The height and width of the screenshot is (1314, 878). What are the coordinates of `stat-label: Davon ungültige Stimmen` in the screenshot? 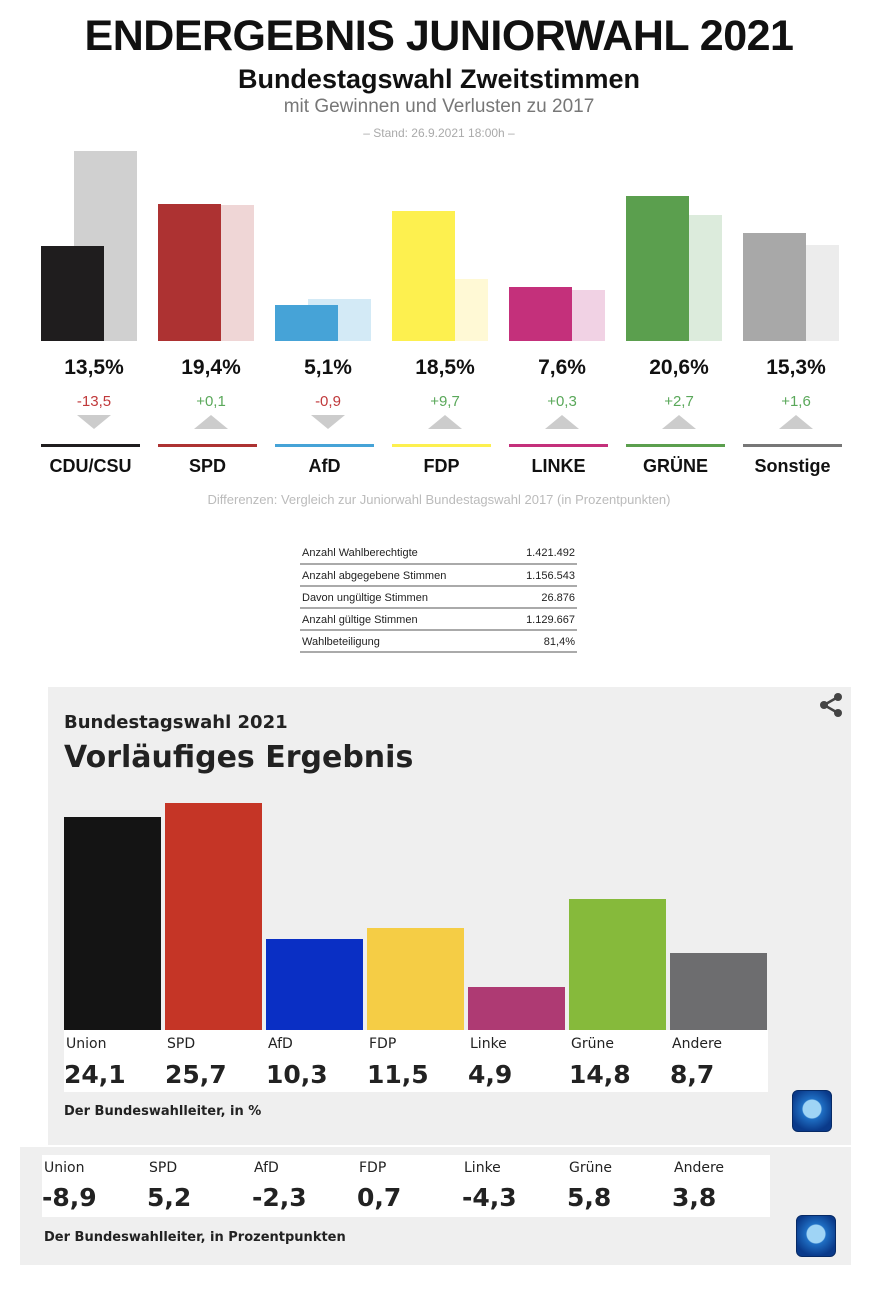 It's located at (402, 597).